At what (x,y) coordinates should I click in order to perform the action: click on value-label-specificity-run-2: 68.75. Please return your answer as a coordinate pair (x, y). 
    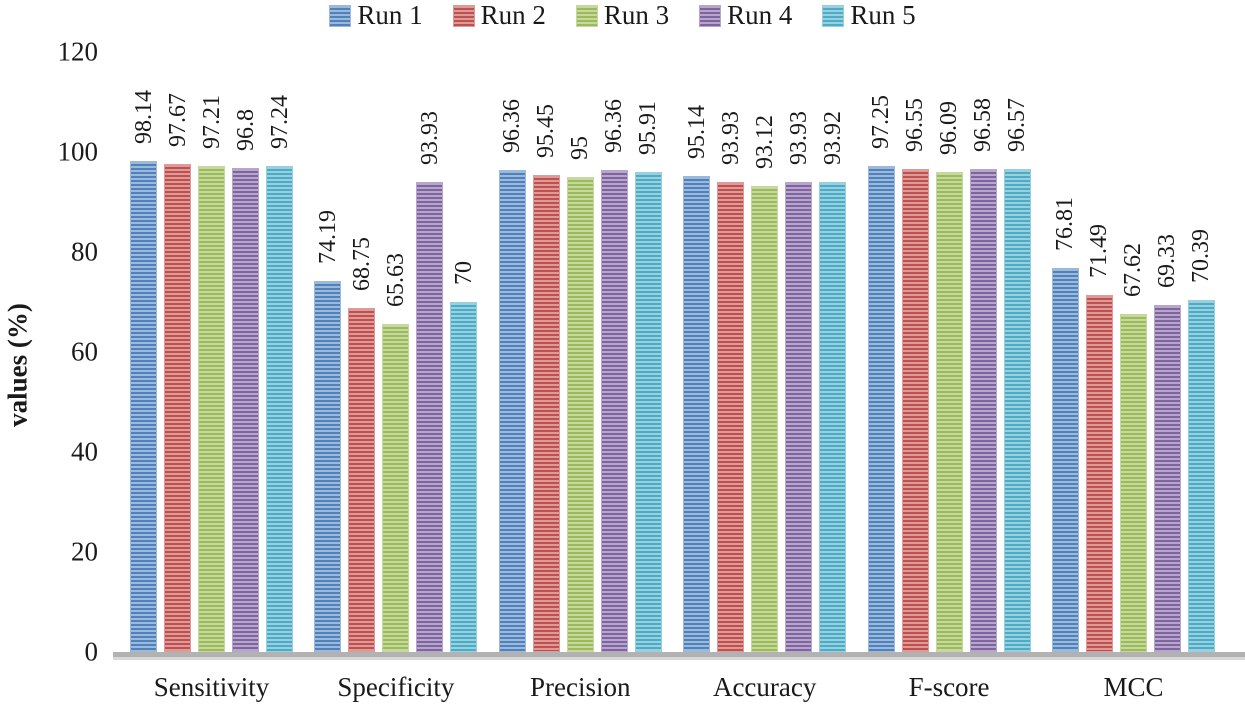
    Looking at the image, I should click on (361, 264).